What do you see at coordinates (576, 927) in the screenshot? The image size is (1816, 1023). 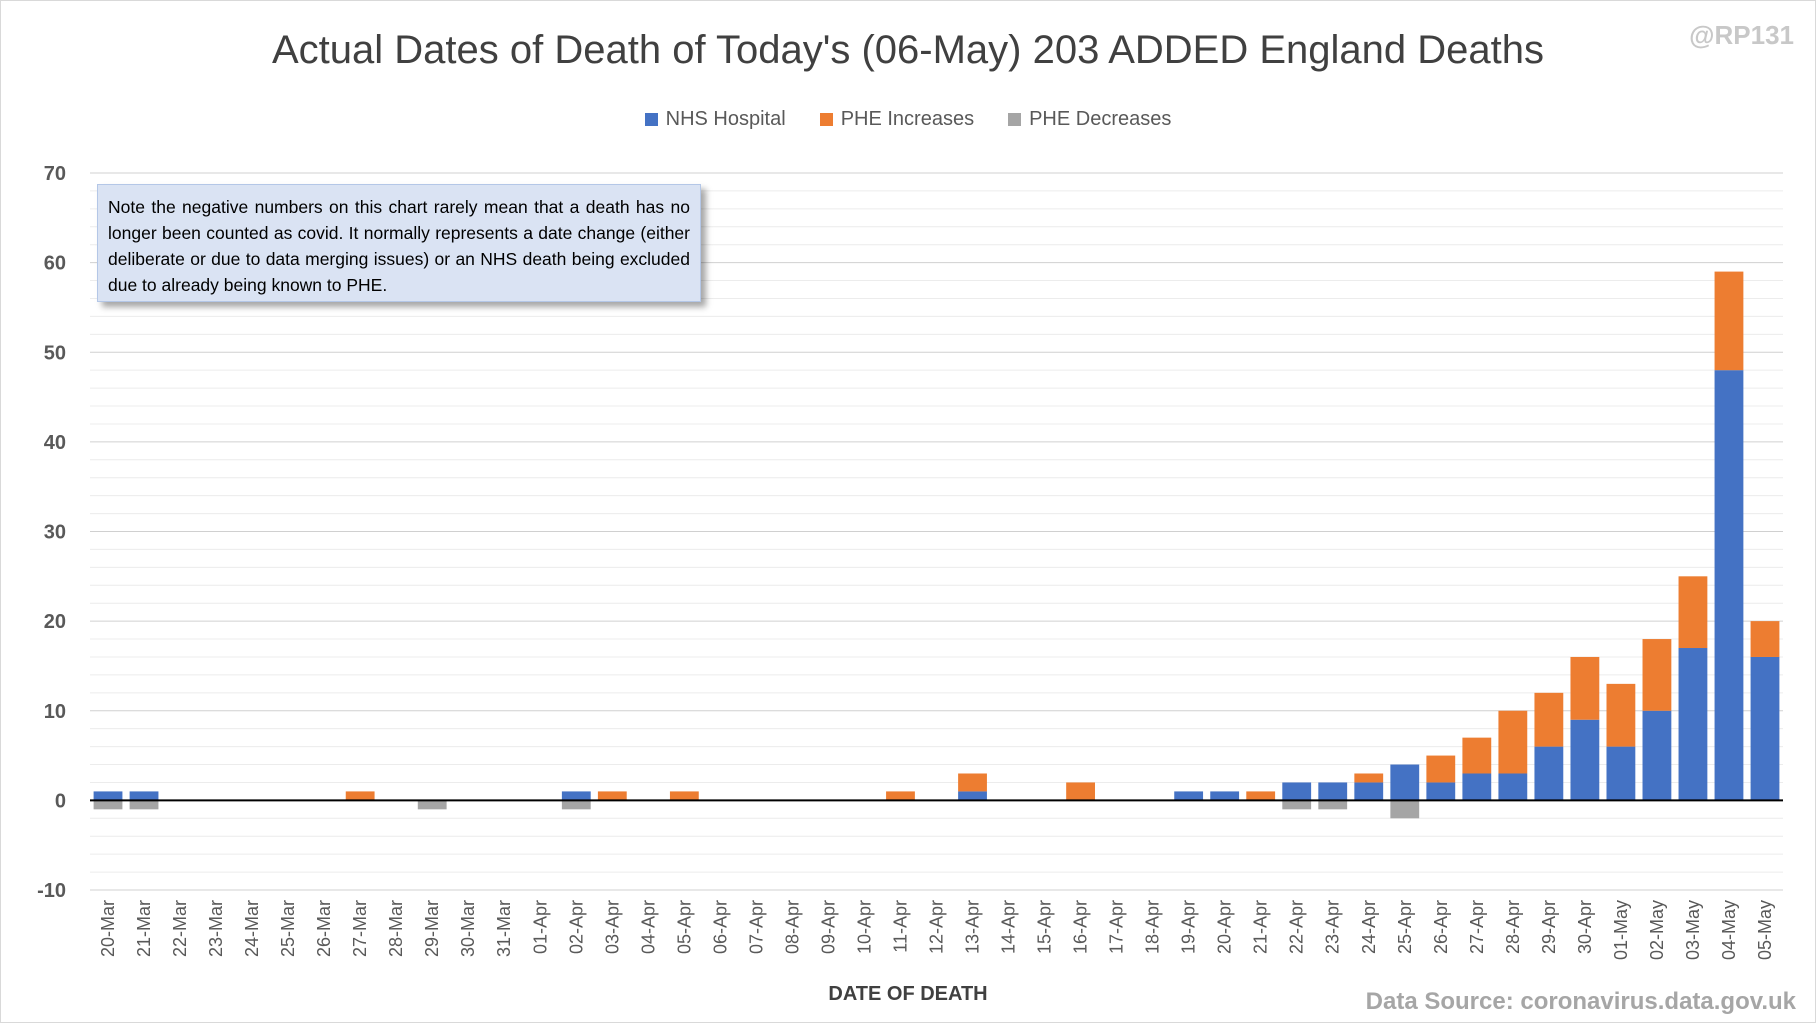 I see `x-tick-label: 02-Apr` at bounding box center [576, 927].